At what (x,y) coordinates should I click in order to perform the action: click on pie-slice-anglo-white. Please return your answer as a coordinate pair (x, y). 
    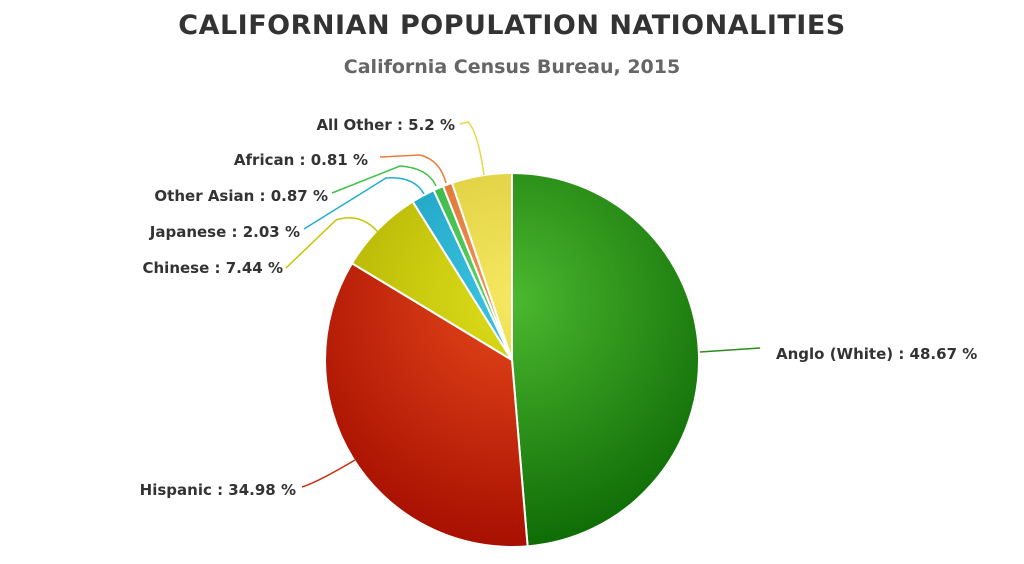
    Looking at the image, I should click on (606, 359).